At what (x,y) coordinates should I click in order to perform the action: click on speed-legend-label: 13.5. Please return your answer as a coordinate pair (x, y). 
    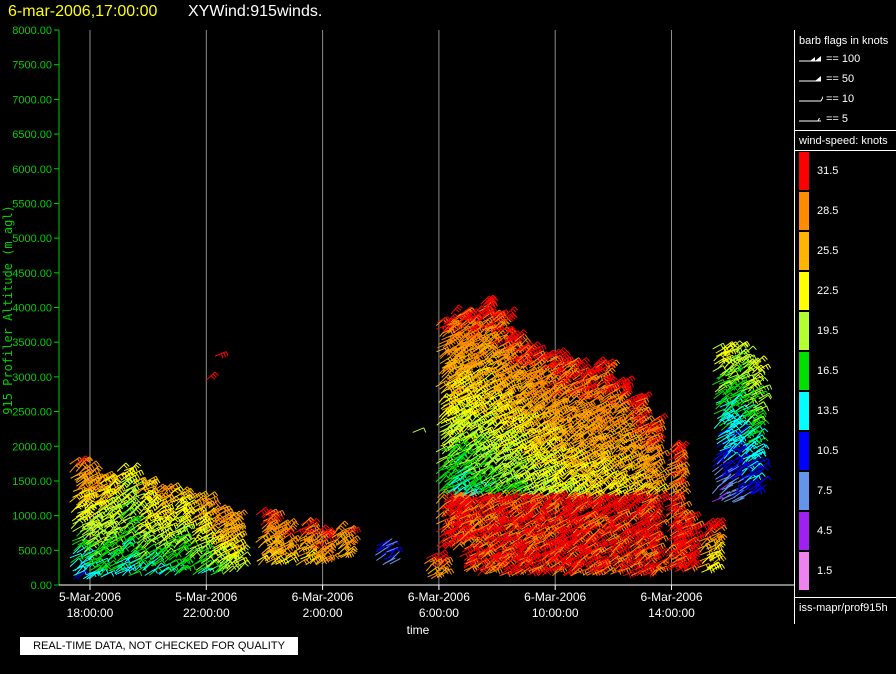
    Looking at the image, I should click on (828, 411).